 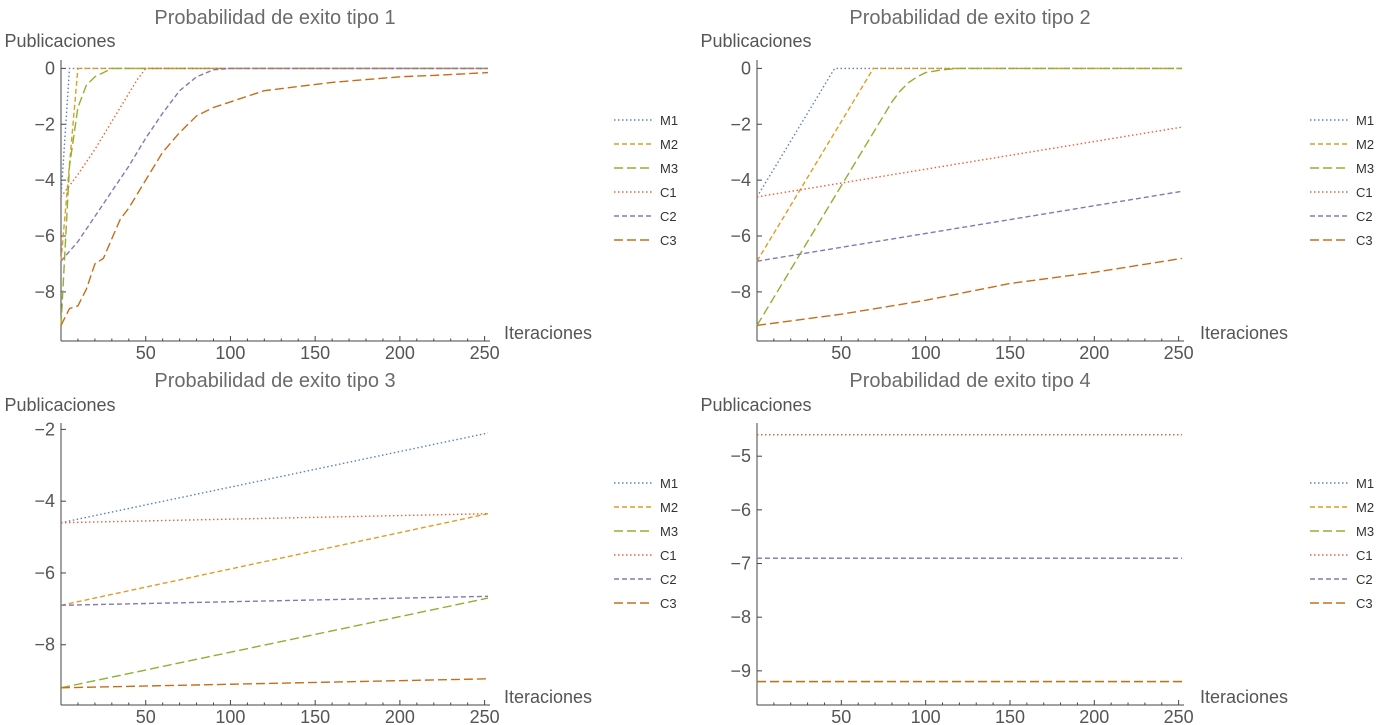 I want to click on chart-title: Probabilidad de exito tipo 1, so click(x=274, y=18).